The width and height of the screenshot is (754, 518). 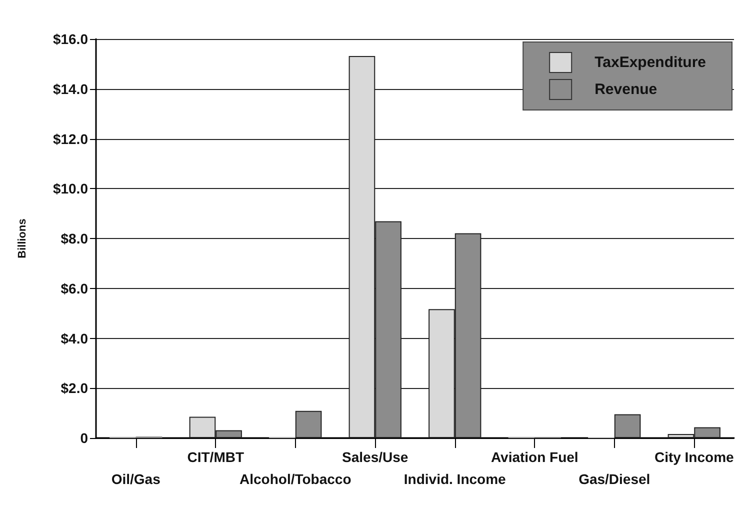 What do you see at coordinates (74, 238) in the screenshot?
I see `y-tick-label: $8.0` at bounding box center [74, 238].